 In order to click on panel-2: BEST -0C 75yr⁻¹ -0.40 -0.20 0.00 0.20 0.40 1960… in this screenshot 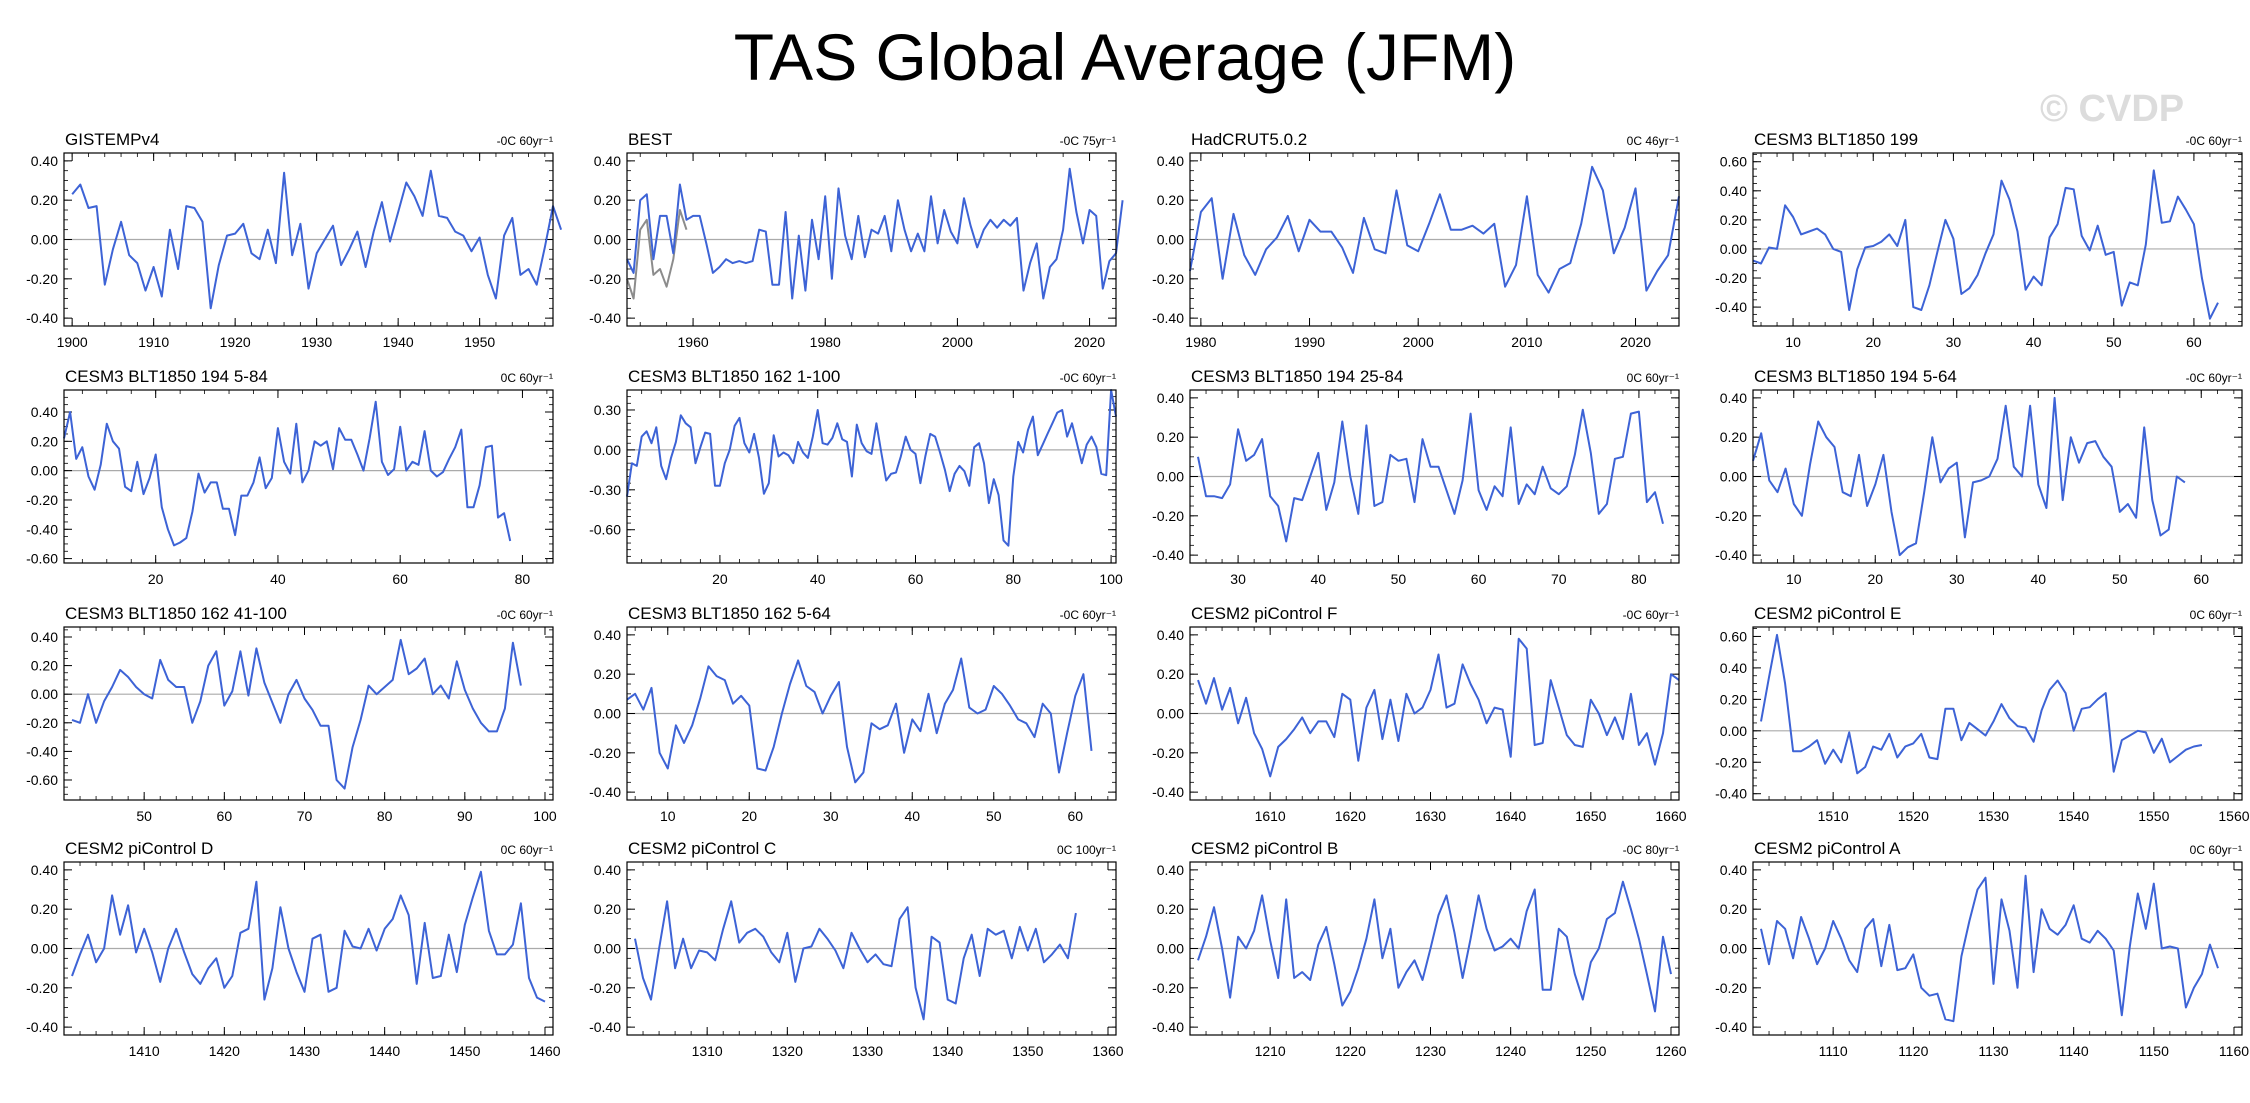, I will do `click(856, 240)`.